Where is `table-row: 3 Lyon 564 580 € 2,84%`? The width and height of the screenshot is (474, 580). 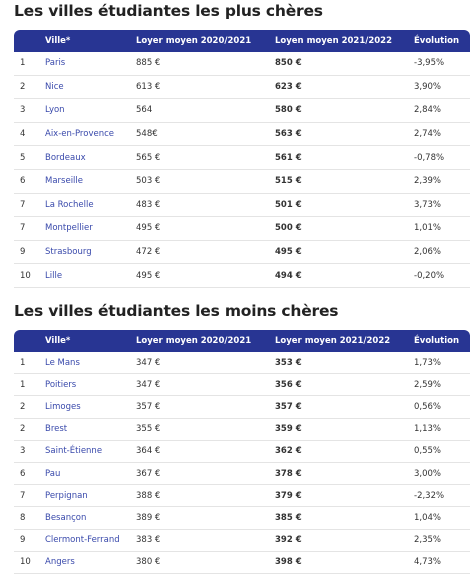
table-row: 3 Lyon 564 580 € 2,84% is located at coordinates (242, 111).